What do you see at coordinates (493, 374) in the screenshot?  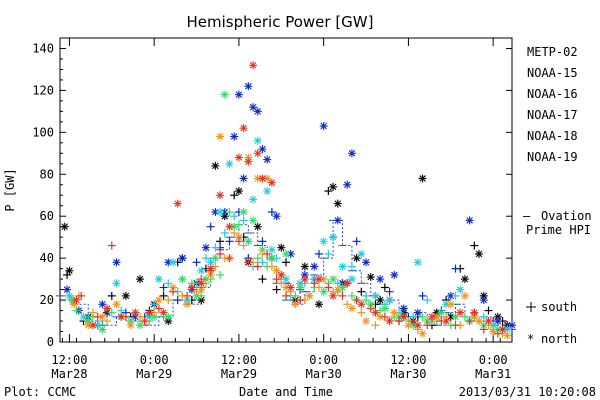 I see `x-tick-label-date: Mar31` at bounding box center [493, 374].